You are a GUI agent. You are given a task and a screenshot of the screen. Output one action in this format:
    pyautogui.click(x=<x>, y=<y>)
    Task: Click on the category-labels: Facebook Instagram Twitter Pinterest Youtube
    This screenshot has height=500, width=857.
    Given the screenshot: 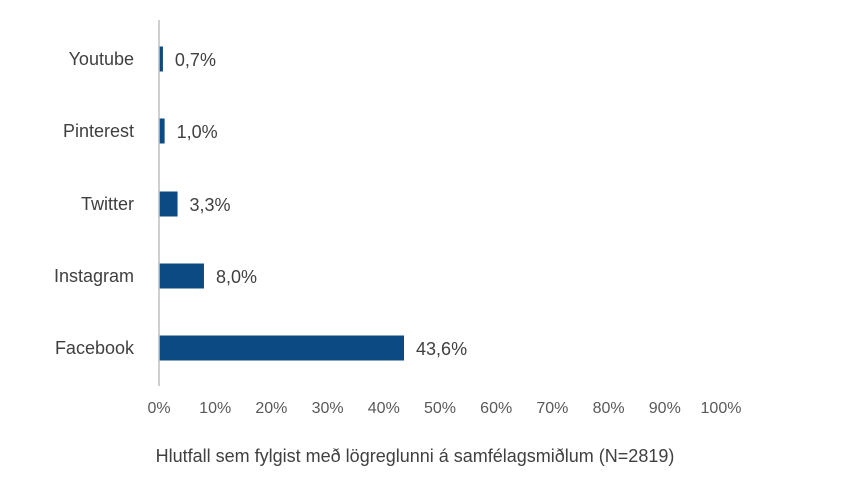 What is the action you would take?
    pyautogui.click(x=94, y=203)
    